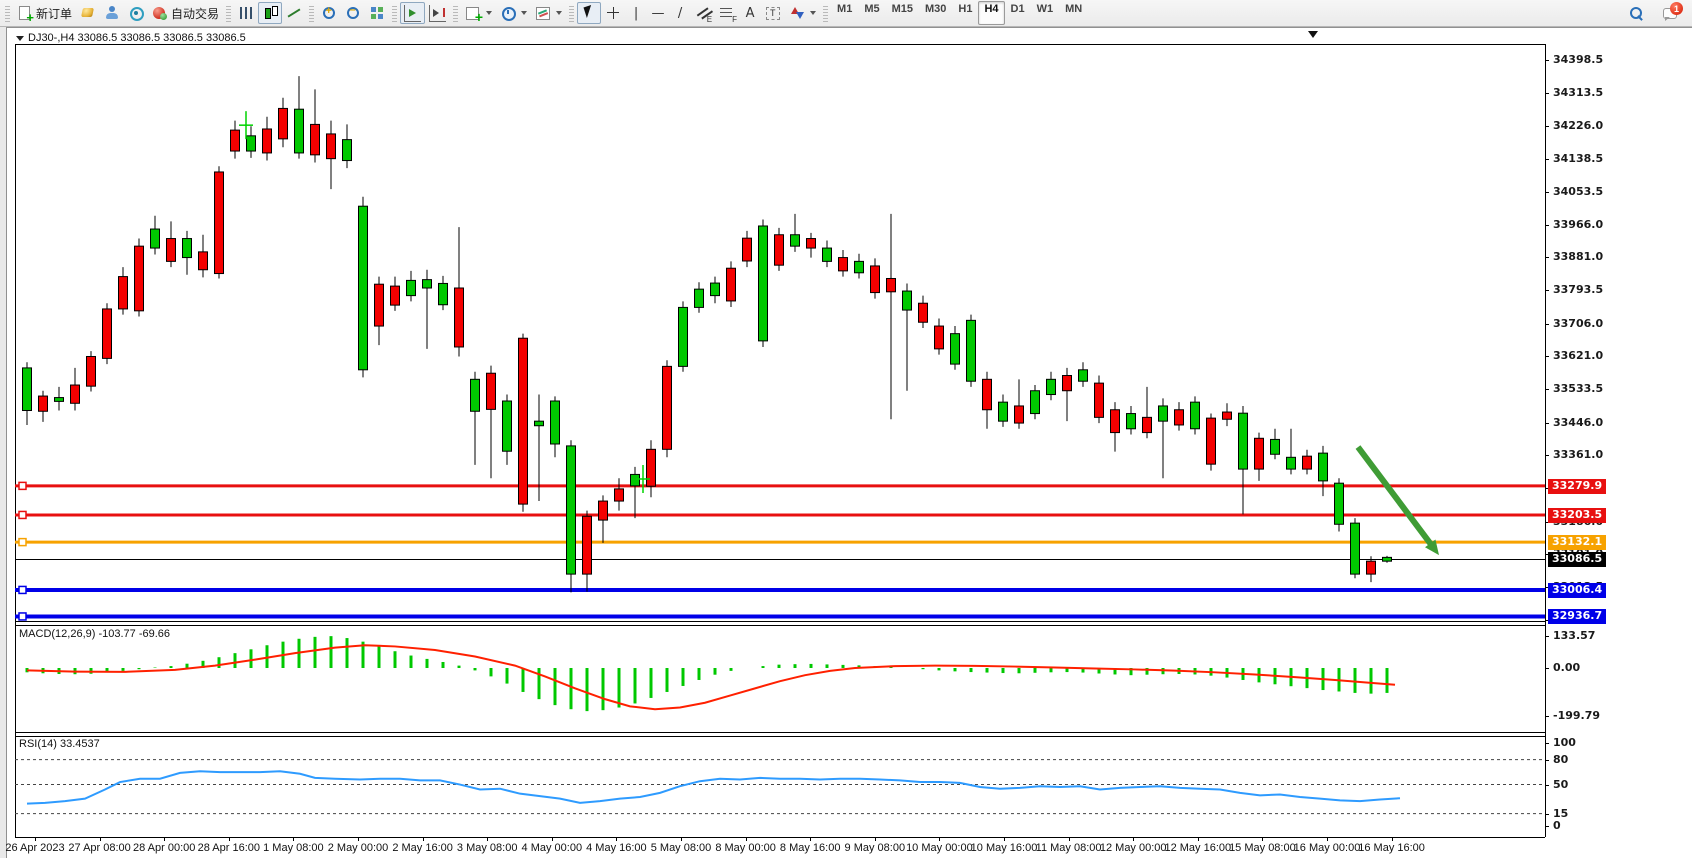 The image size is (1692, 858). What do you see at coordinates (1577, 617) in the screenshot?
I see `price-line-badge: 32936.7` at bounding box center [1577, 617].